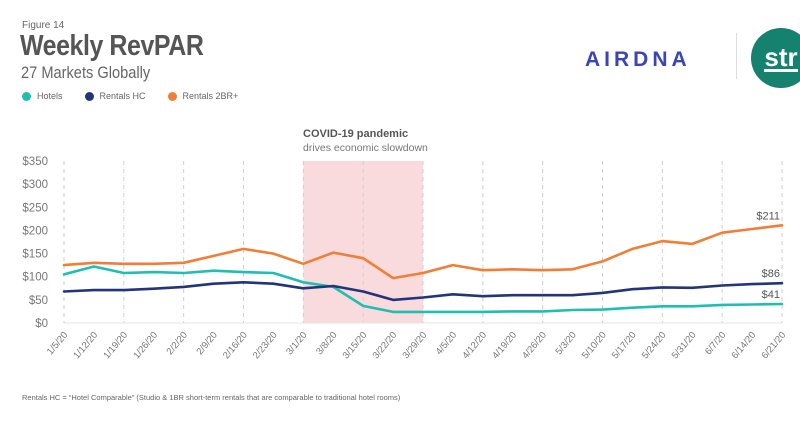  Describe the element at coordinates (35, 185) in the screenshot. I see `y-tick-label: $300` at that location.